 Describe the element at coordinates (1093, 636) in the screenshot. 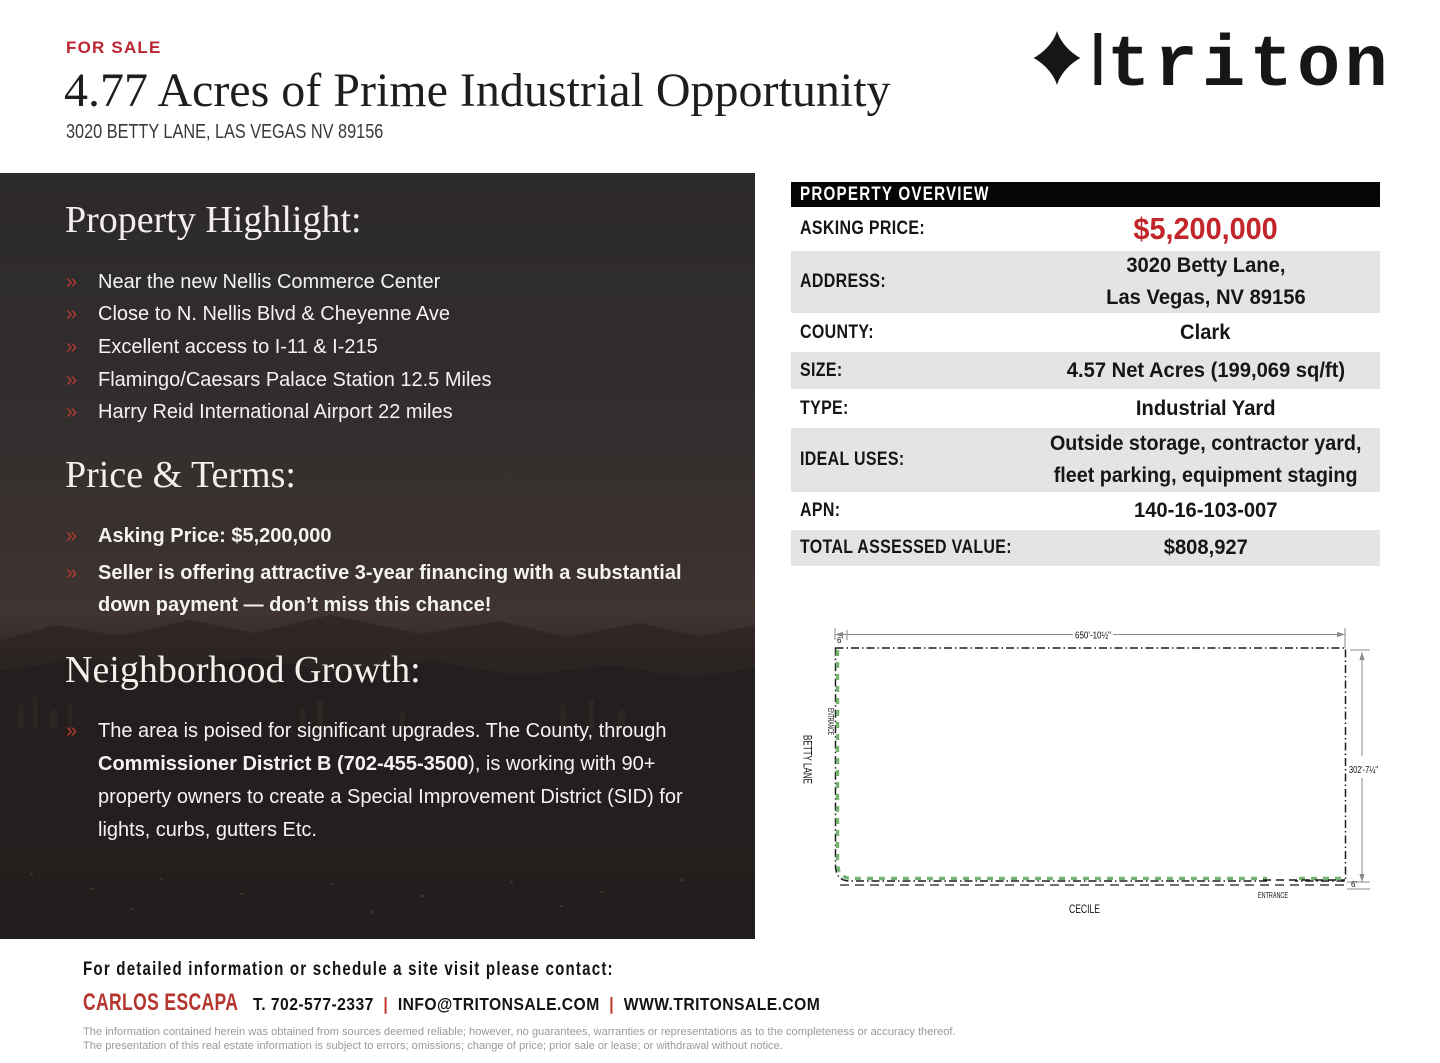

I see `svg-text: 650'-10½"` at that location.